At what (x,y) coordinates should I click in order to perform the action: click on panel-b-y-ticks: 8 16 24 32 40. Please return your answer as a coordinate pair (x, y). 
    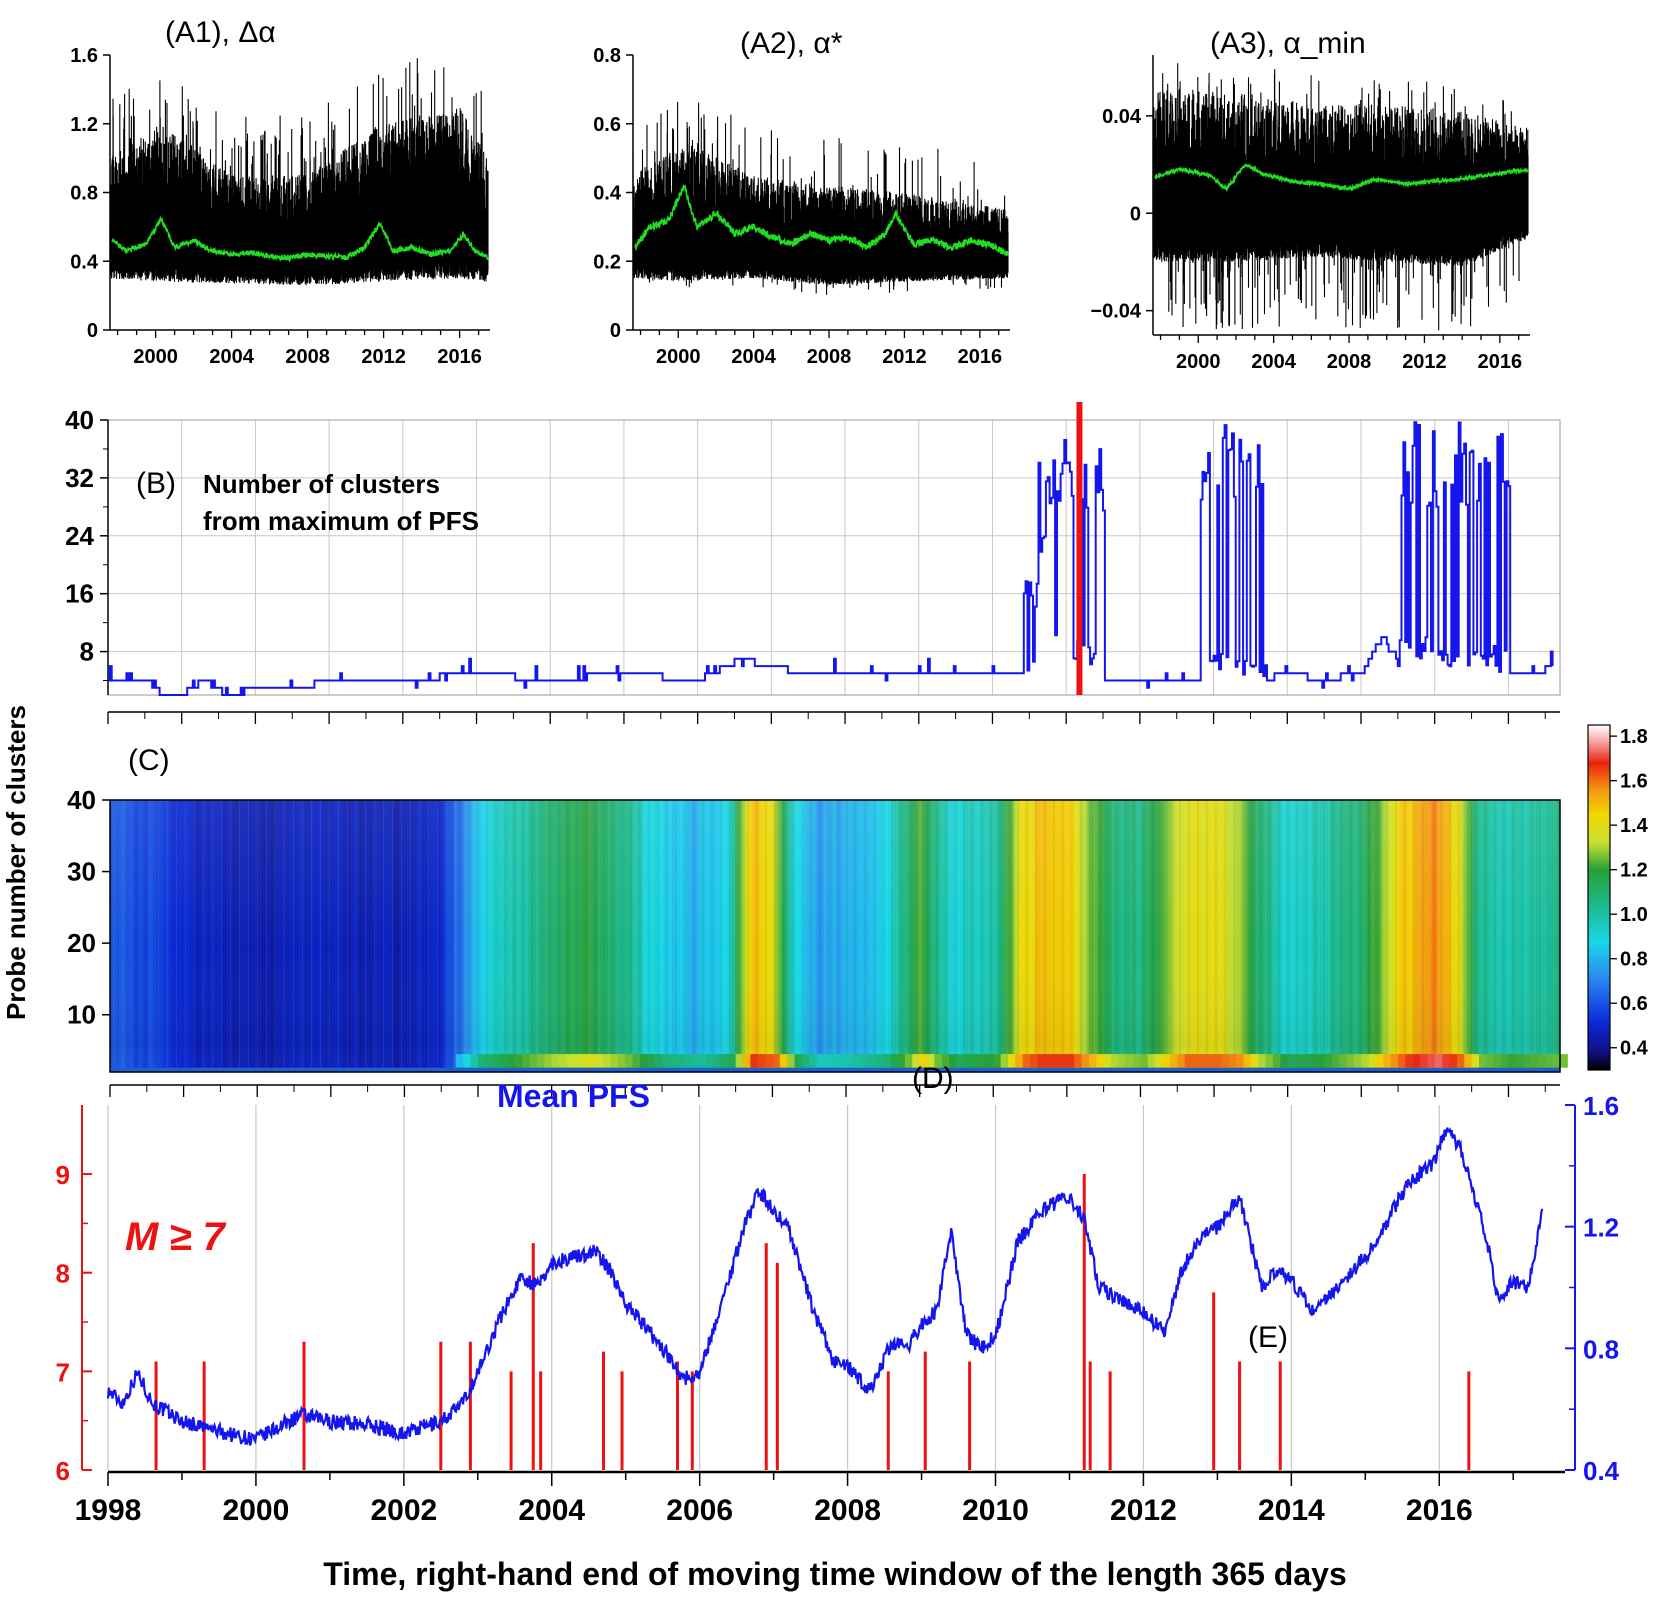
    Looking at the image, I should click on (86, 543).